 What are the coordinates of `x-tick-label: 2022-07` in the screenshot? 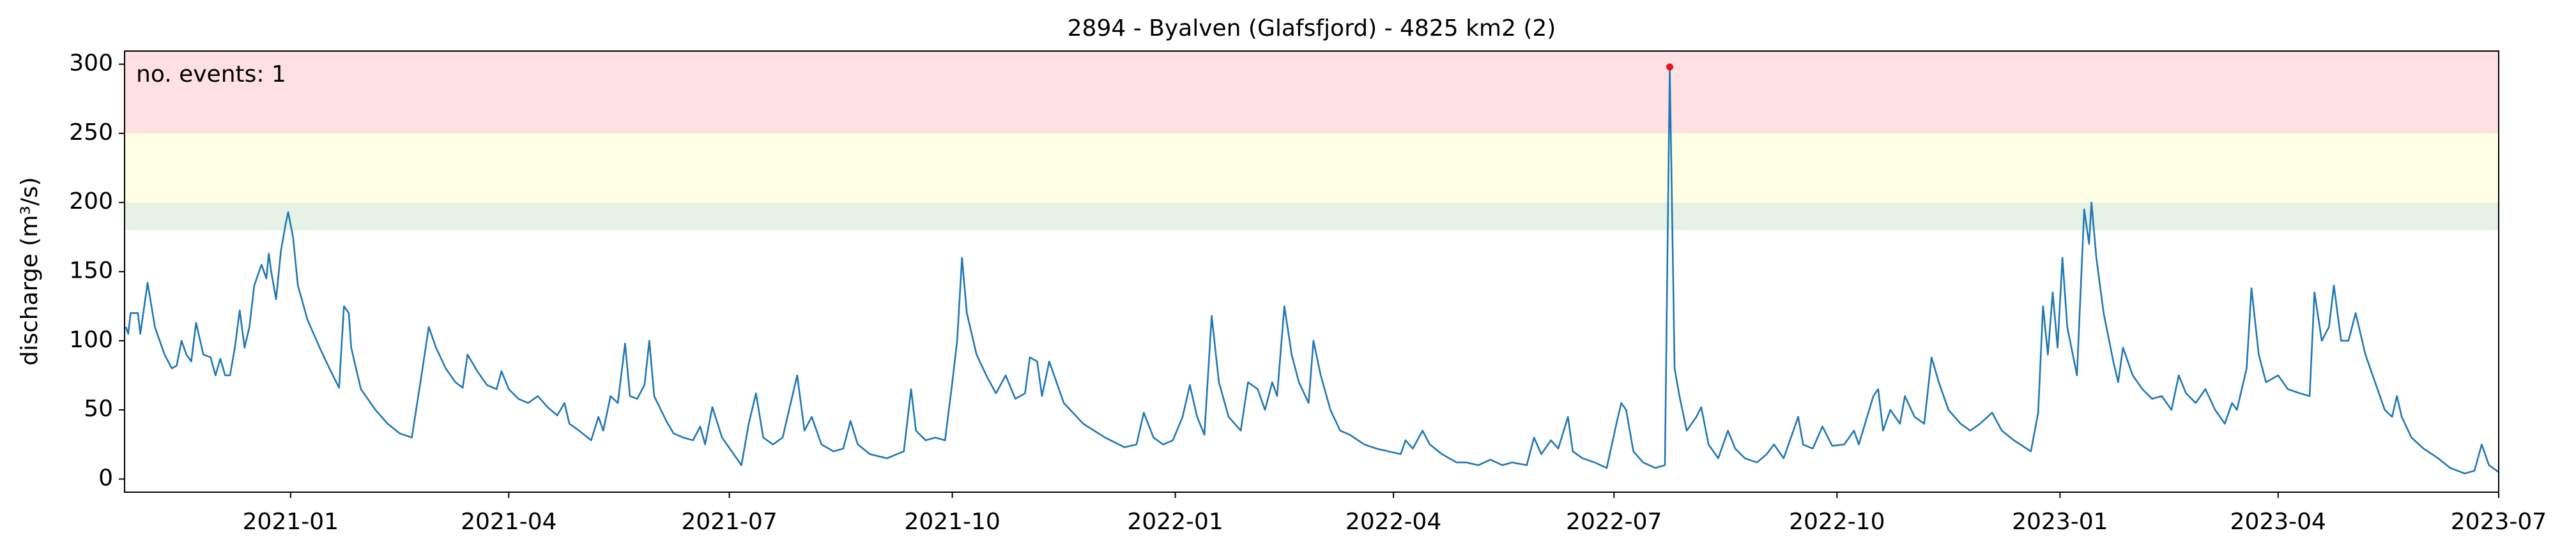 It's located at (1614, 522).